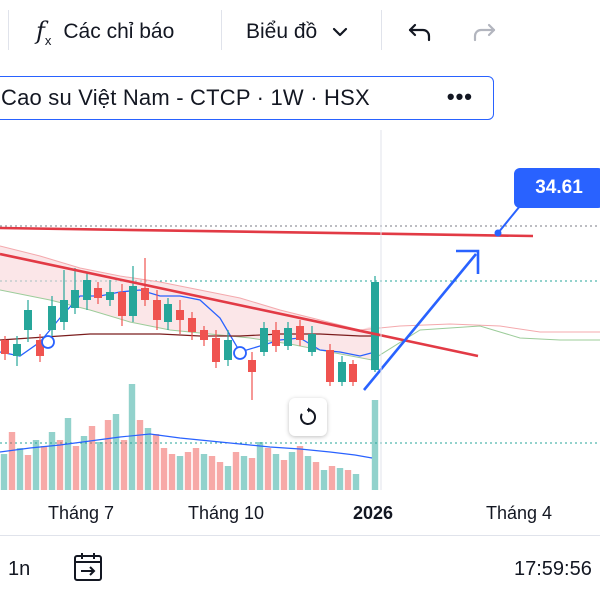 The height and width of the screenshot is (600, 600). I want to click on volume-group, so click(189, 437).